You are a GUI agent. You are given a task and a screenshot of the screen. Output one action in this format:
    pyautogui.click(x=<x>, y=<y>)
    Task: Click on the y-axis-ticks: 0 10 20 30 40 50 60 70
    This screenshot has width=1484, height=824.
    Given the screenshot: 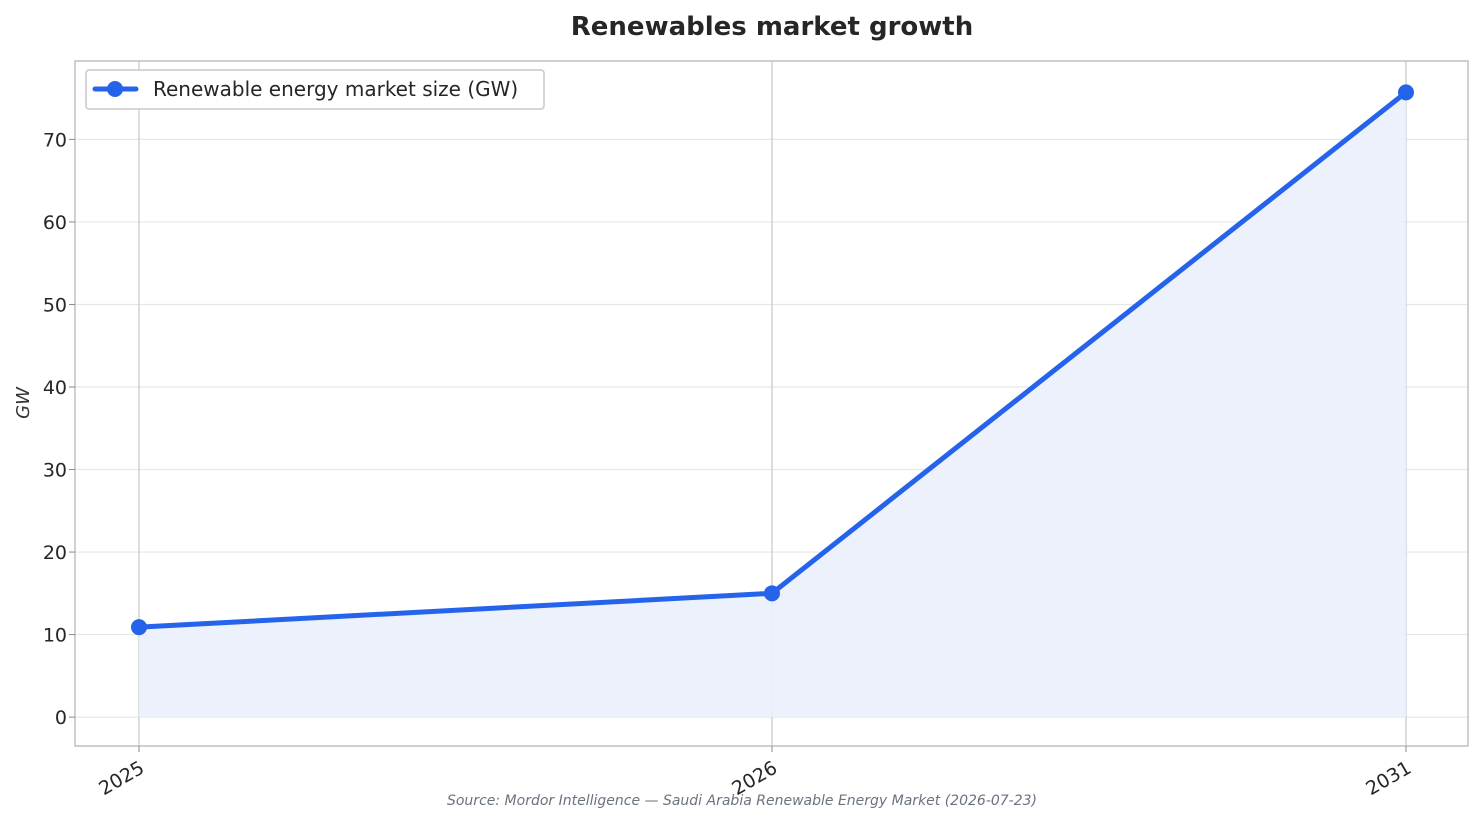 What is the action you would take?
    pyautogui.click(x=59, y=429)
    